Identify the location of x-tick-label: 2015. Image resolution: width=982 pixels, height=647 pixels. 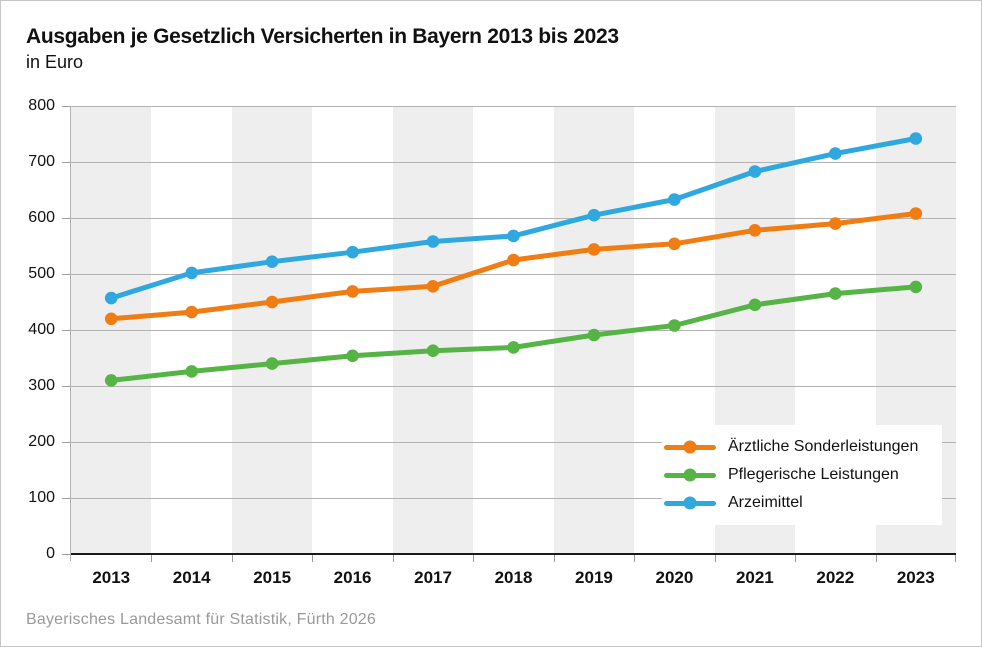
(272, 577).